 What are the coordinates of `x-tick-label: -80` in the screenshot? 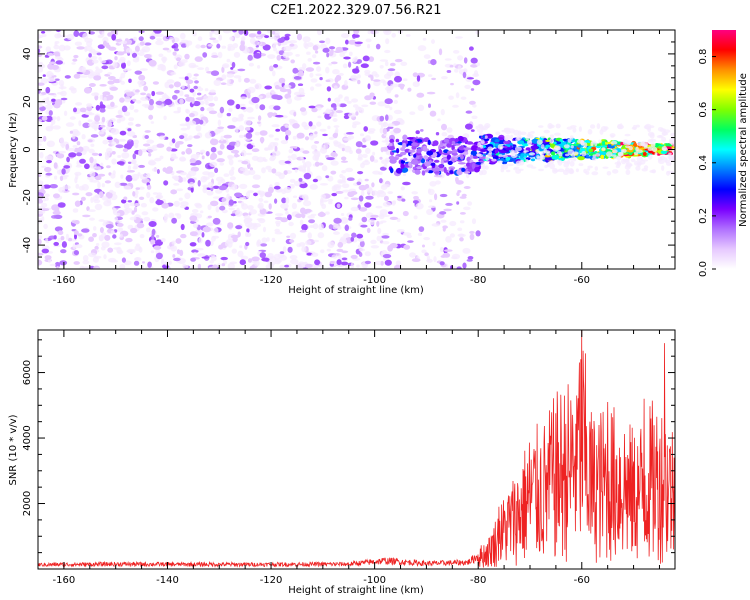 It's located at (478, 580).